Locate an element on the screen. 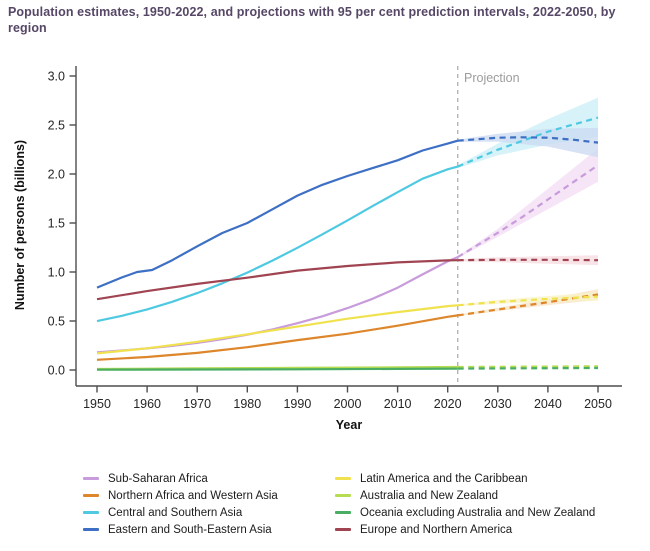  legend-swatch-oceania-excluding-australia-and-new-zealand is located at coordinates (343, 512).